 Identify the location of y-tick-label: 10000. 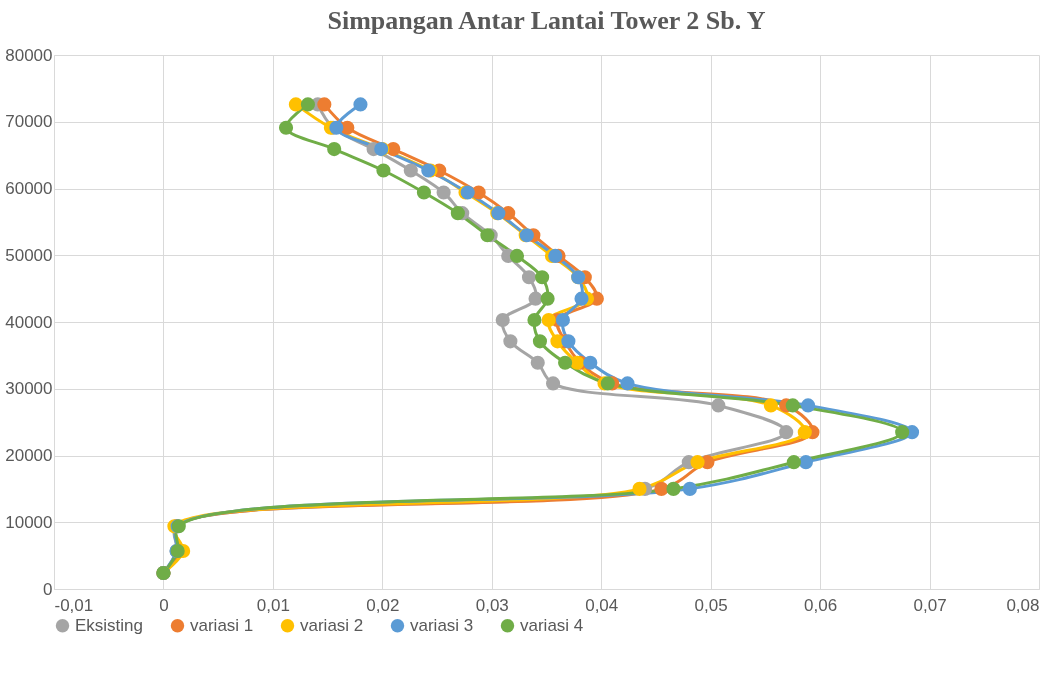
(29, 522).